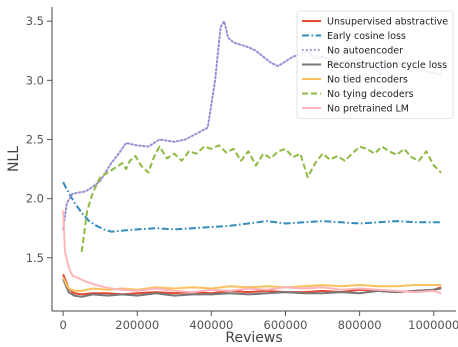  I want to click on x-axis-title: Reviews, so click(253, 338).